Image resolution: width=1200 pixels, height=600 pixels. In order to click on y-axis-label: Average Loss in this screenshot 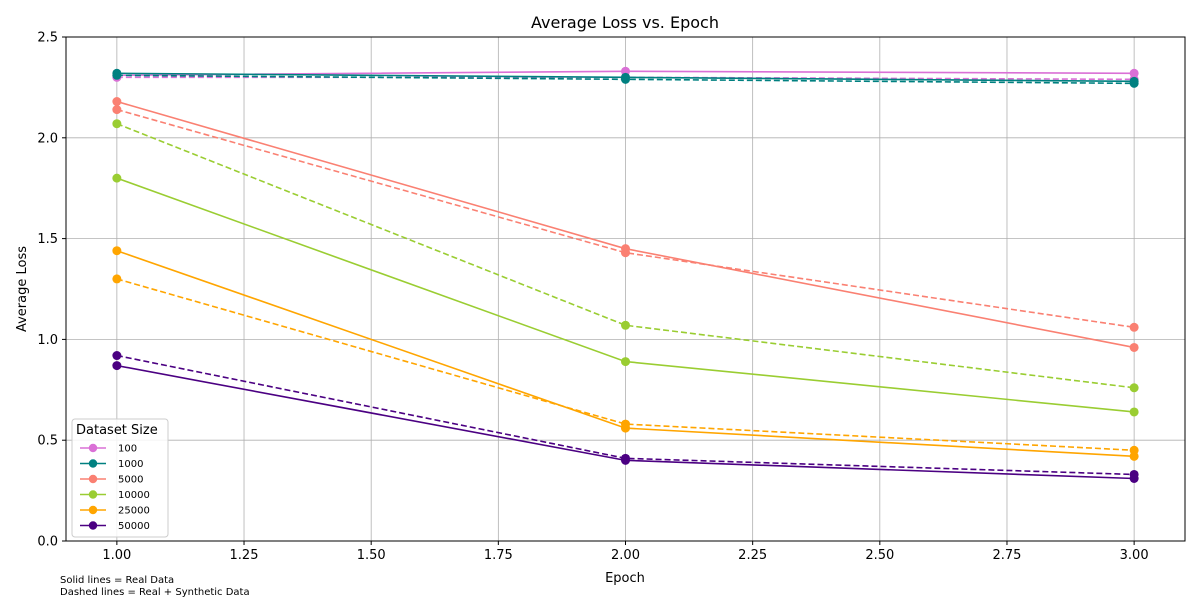, I will do `click(22, 289)`.